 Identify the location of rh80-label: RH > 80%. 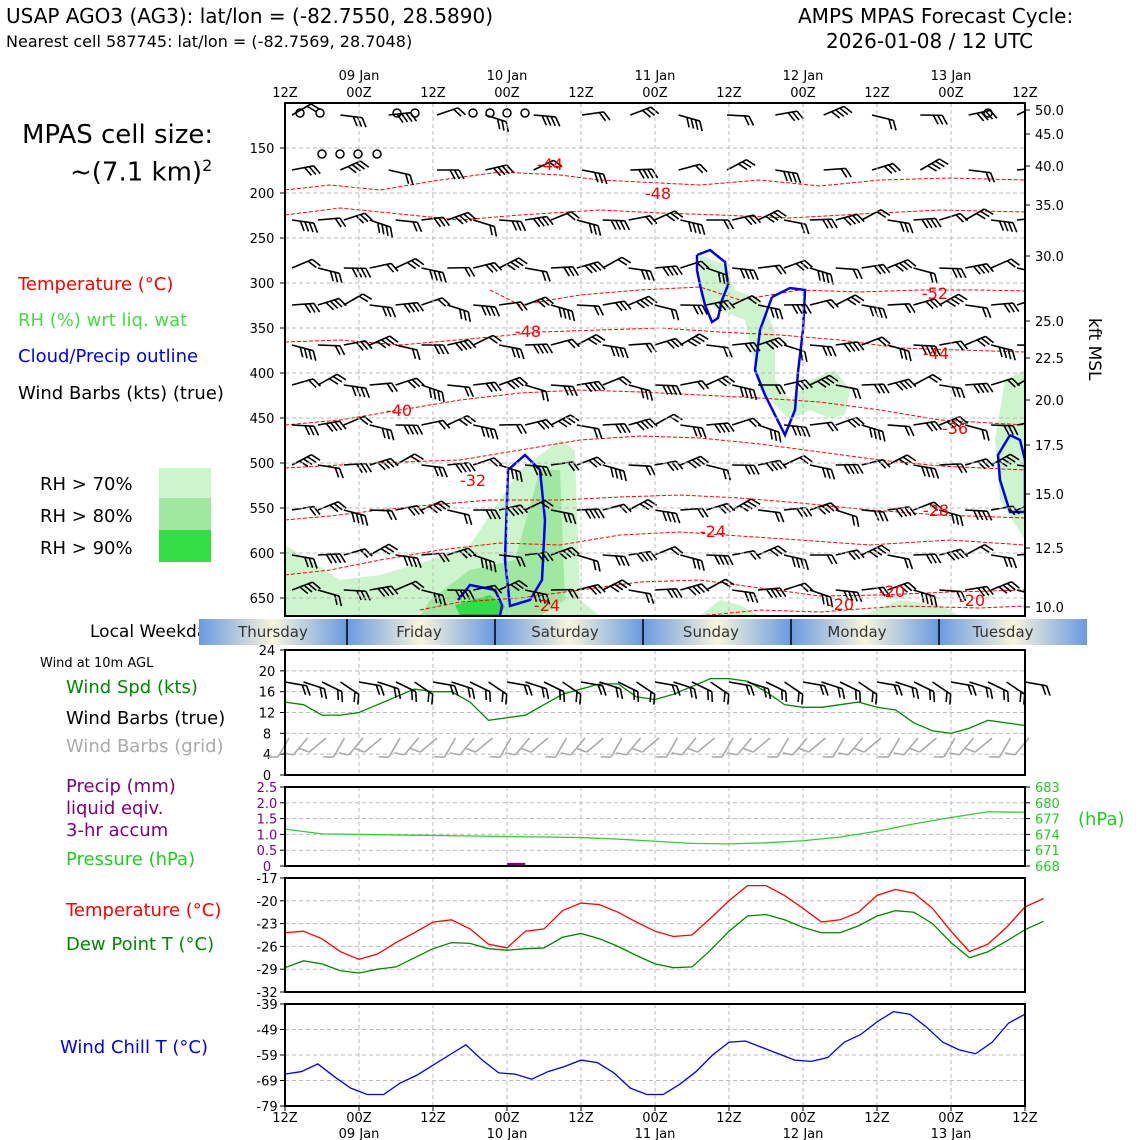
(86, 516).